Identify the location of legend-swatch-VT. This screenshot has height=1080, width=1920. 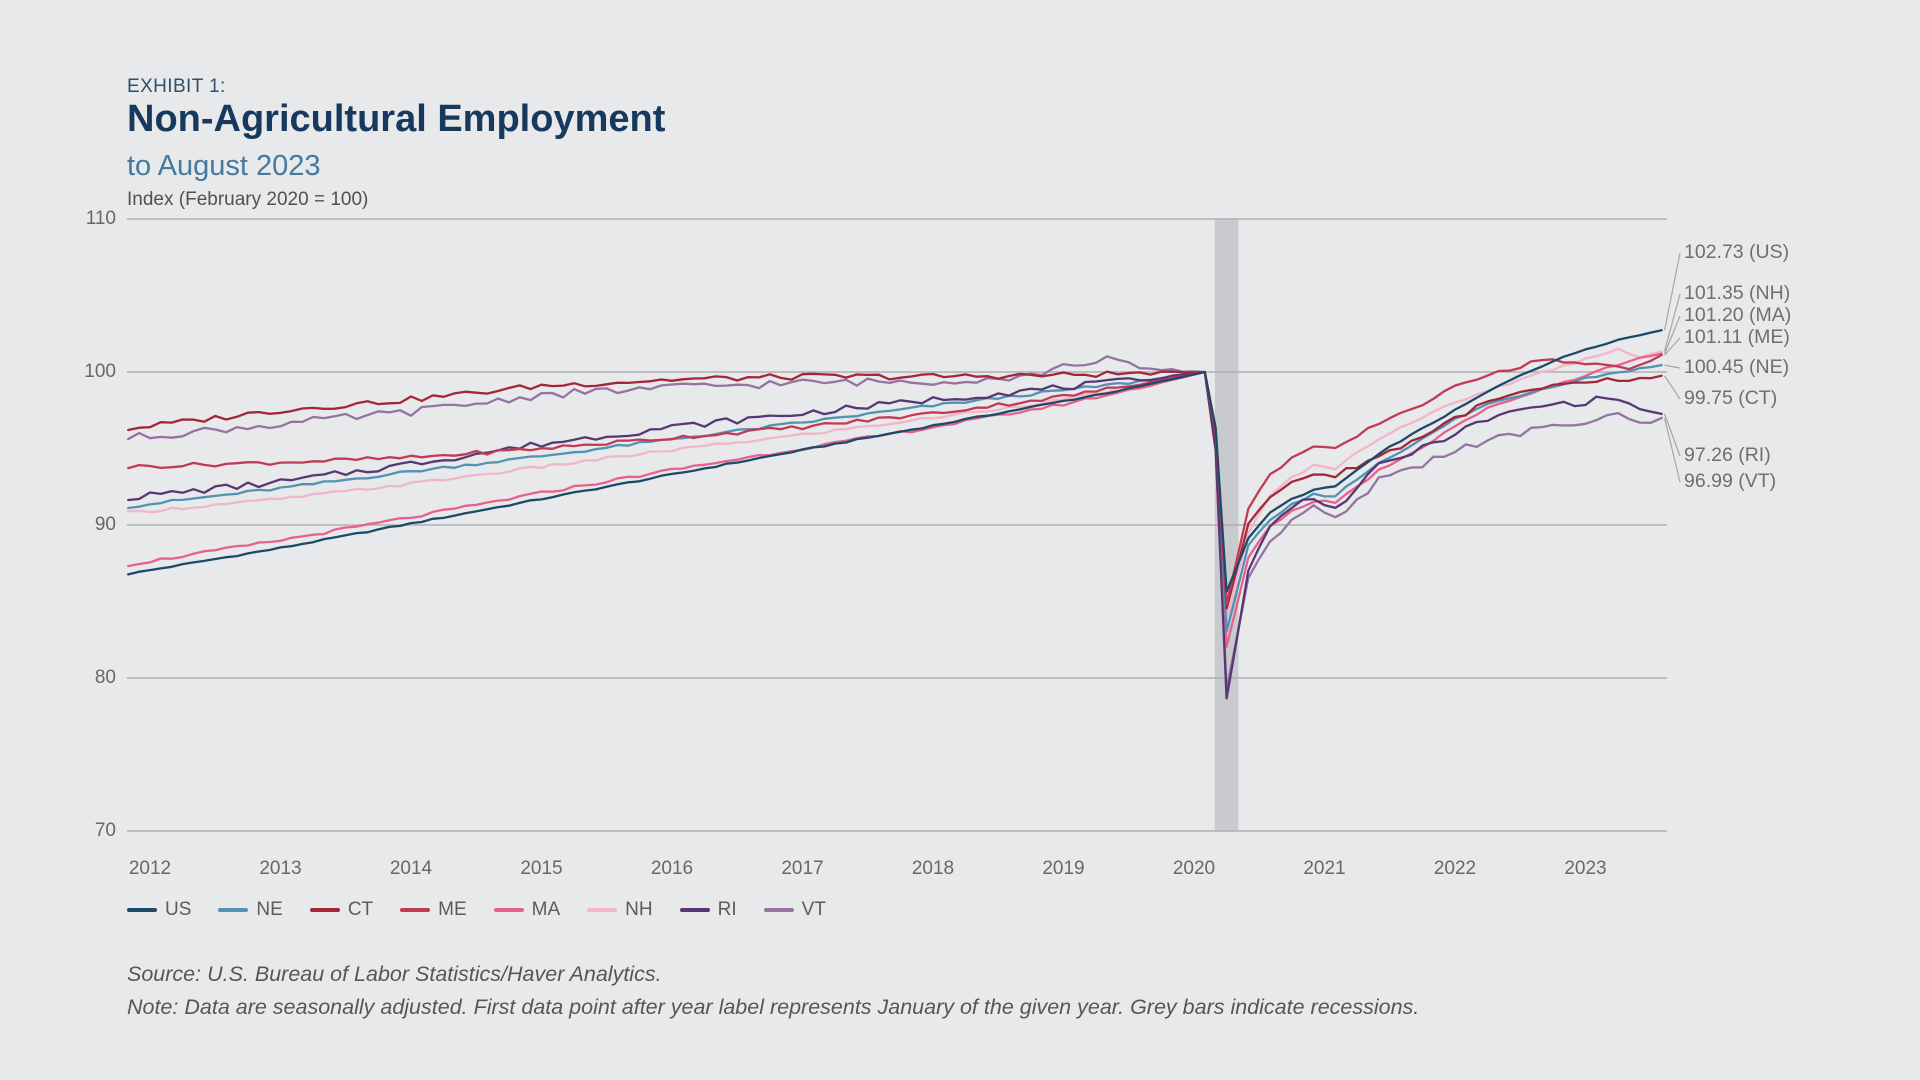
(778, 910).